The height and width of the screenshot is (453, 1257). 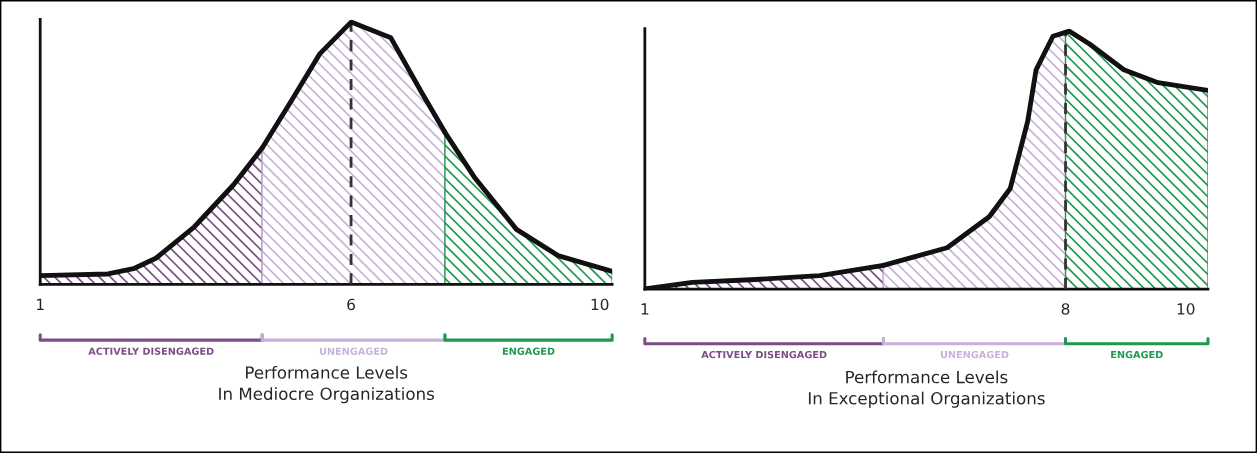 I want to click on x-tick-label: 6, so click(x=351, y=304).